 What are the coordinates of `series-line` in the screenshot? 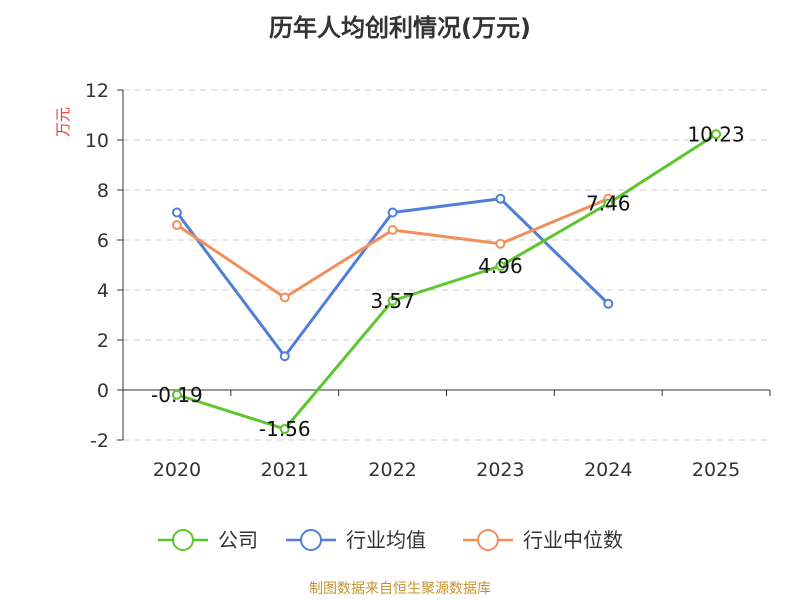 It's located at (392, 277).